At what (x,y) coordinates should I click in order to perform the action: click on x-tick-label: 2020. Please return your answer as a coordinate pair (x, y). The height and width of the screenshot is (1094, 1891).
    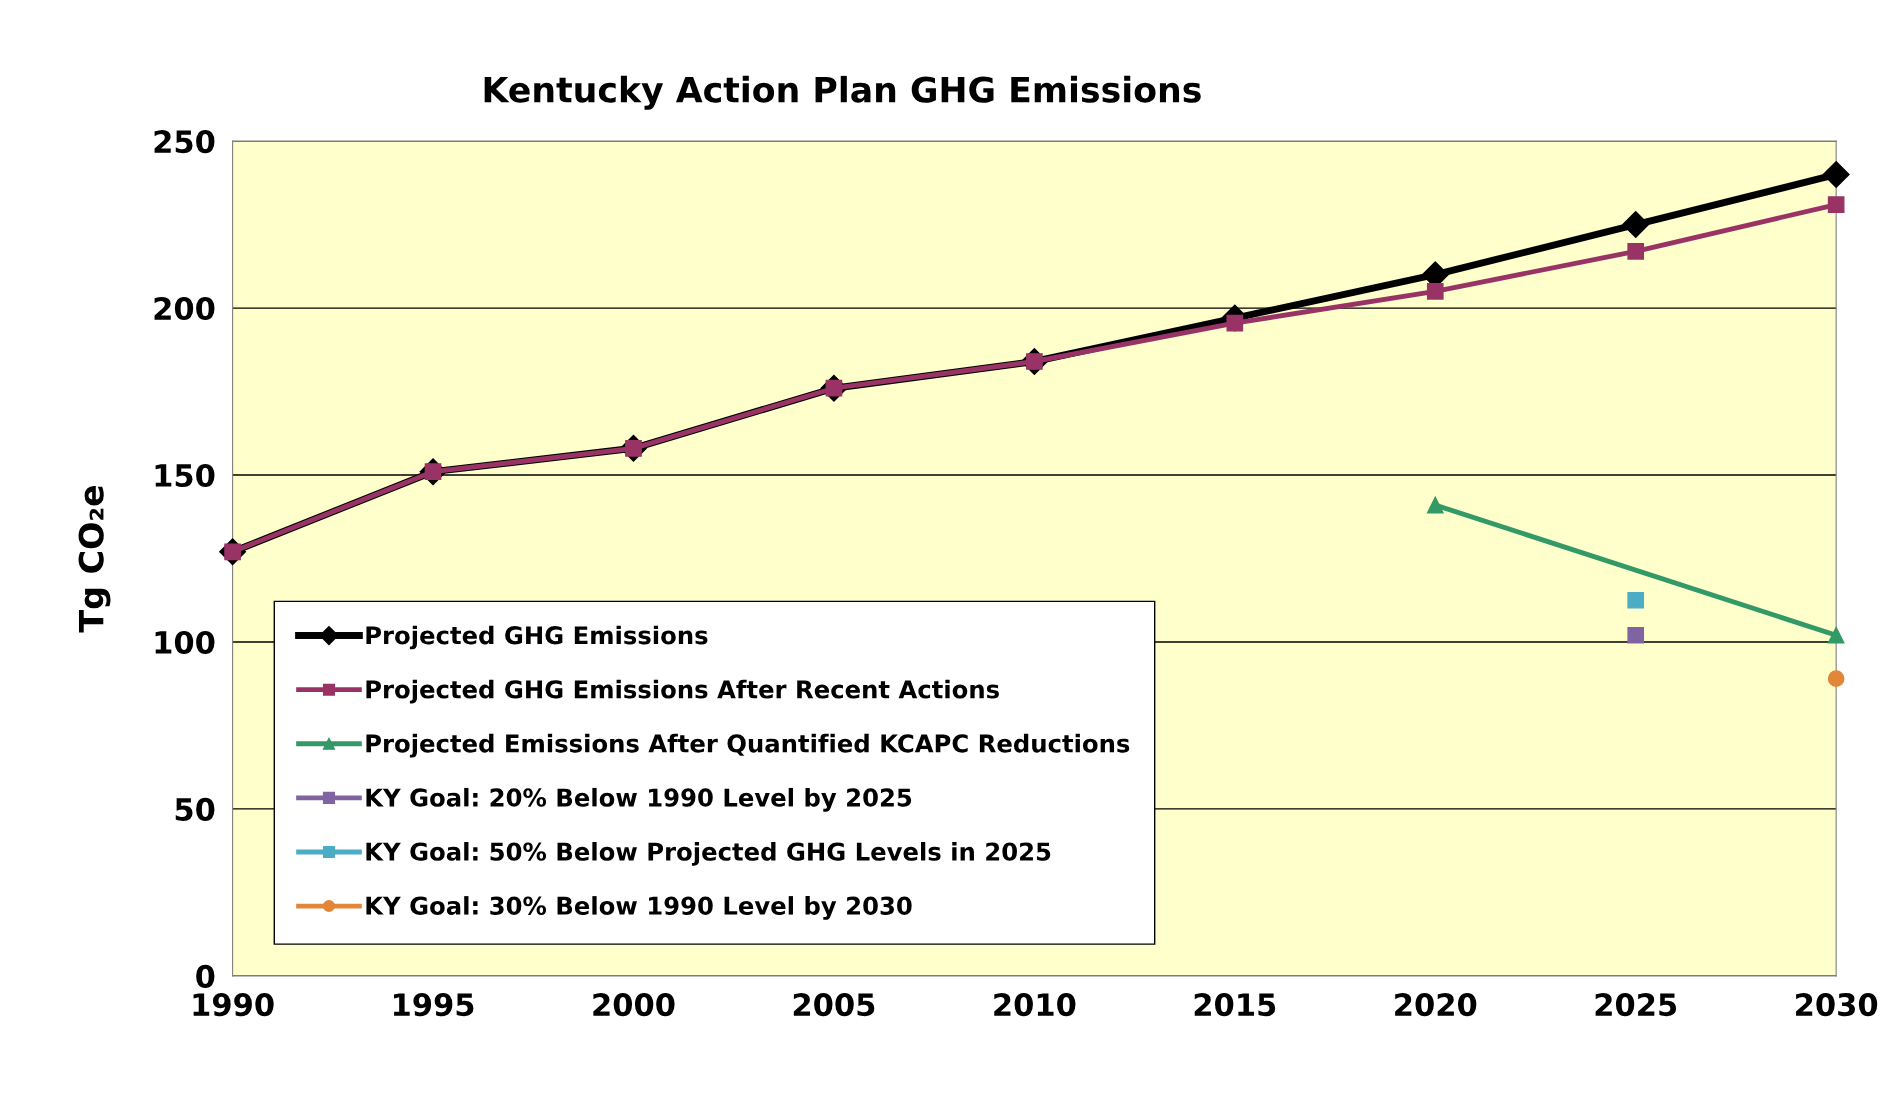
    Looking at the image, I should click on (1436, 1005).